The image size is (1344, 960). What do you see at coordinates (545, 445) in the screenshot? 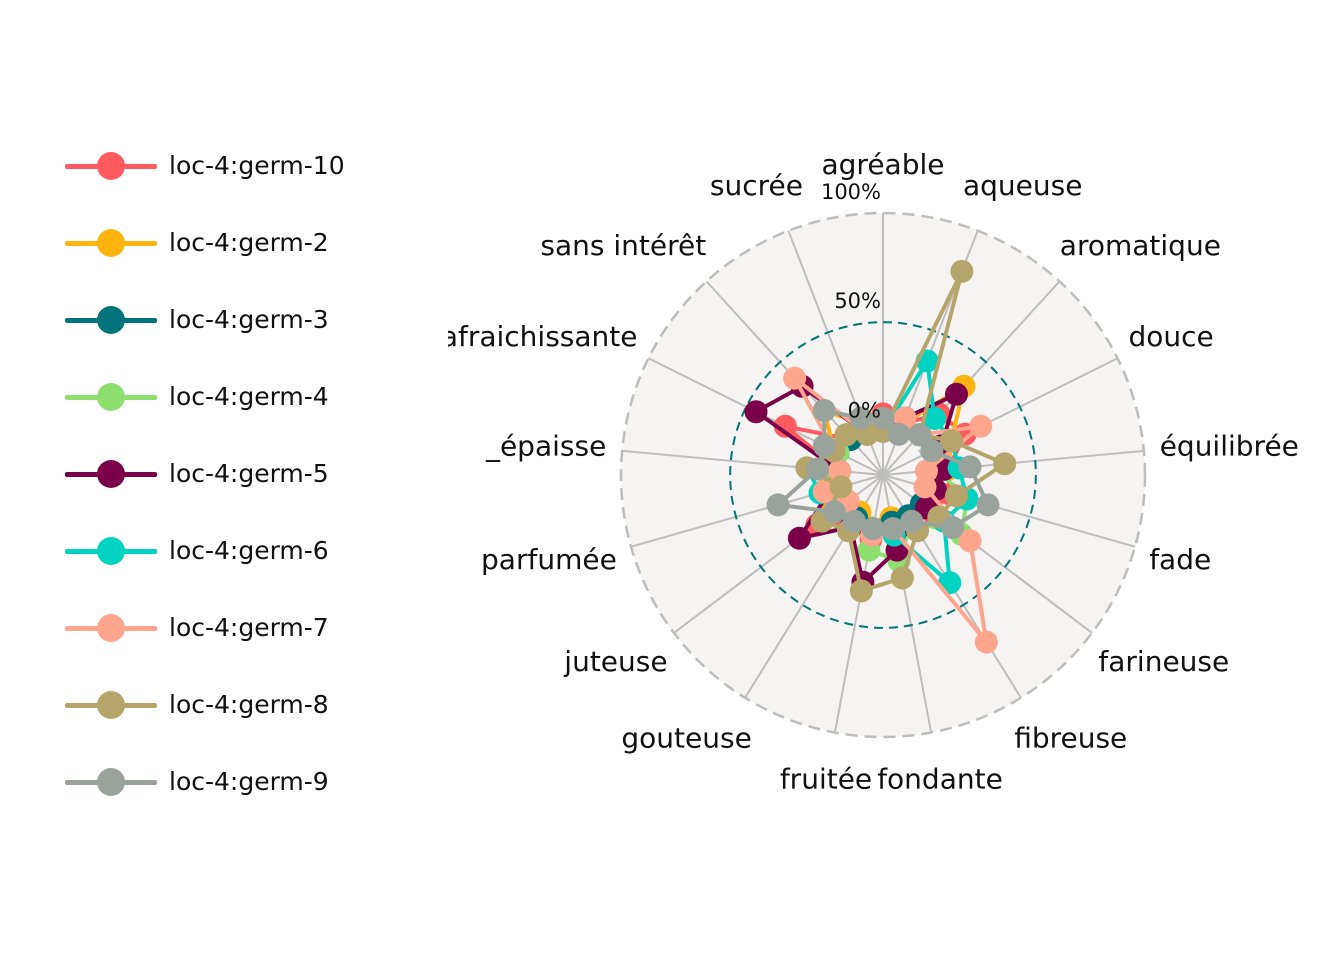
I see `axis-label: _épaisse` at bounding box center [545, 445].